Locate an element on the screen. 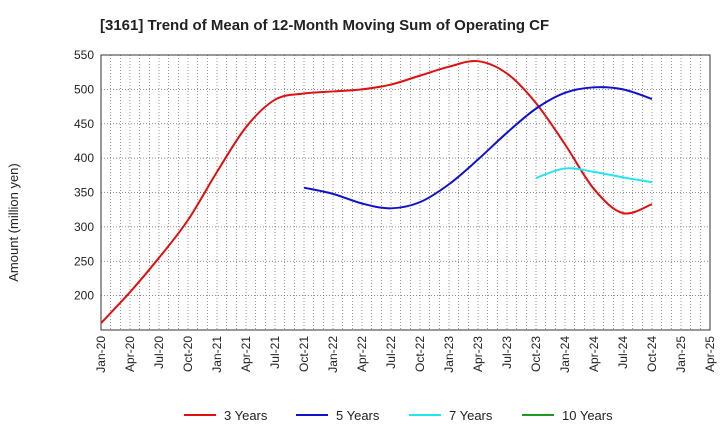 Image resolution: width=720 pixels, height=440 pixels. y-tick-label: 550 is located at coordinates (84, 55).